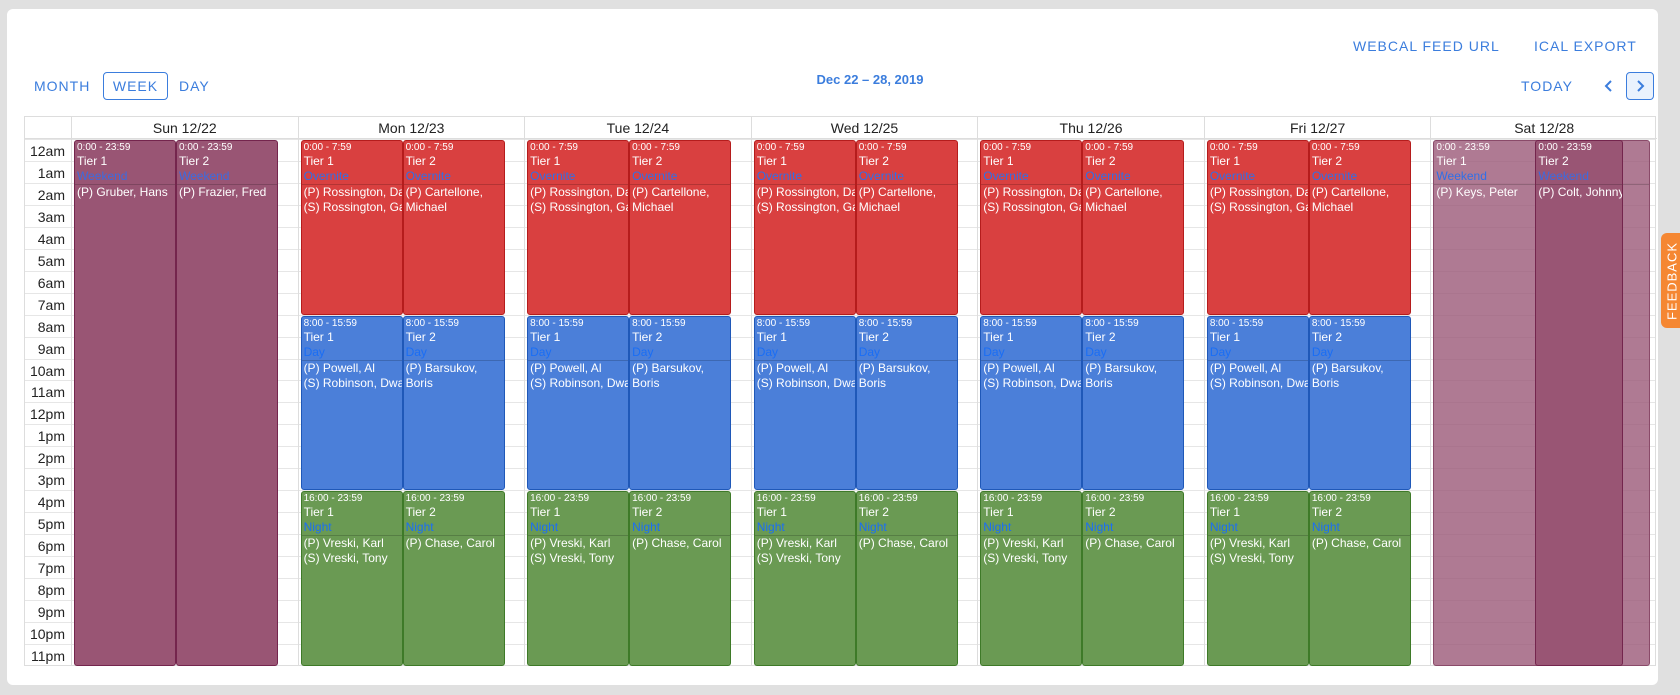 The width and height of the screenshot is (1680, 695). I want to click on time-label: 4pm, so click(48, 501).